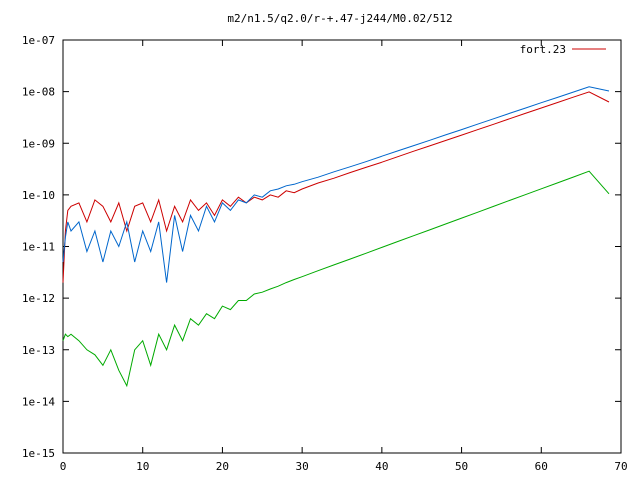  Describe the element at coordinates (142, 466) in the screenshot. I see `x-tick-label-1: 10` at that location.